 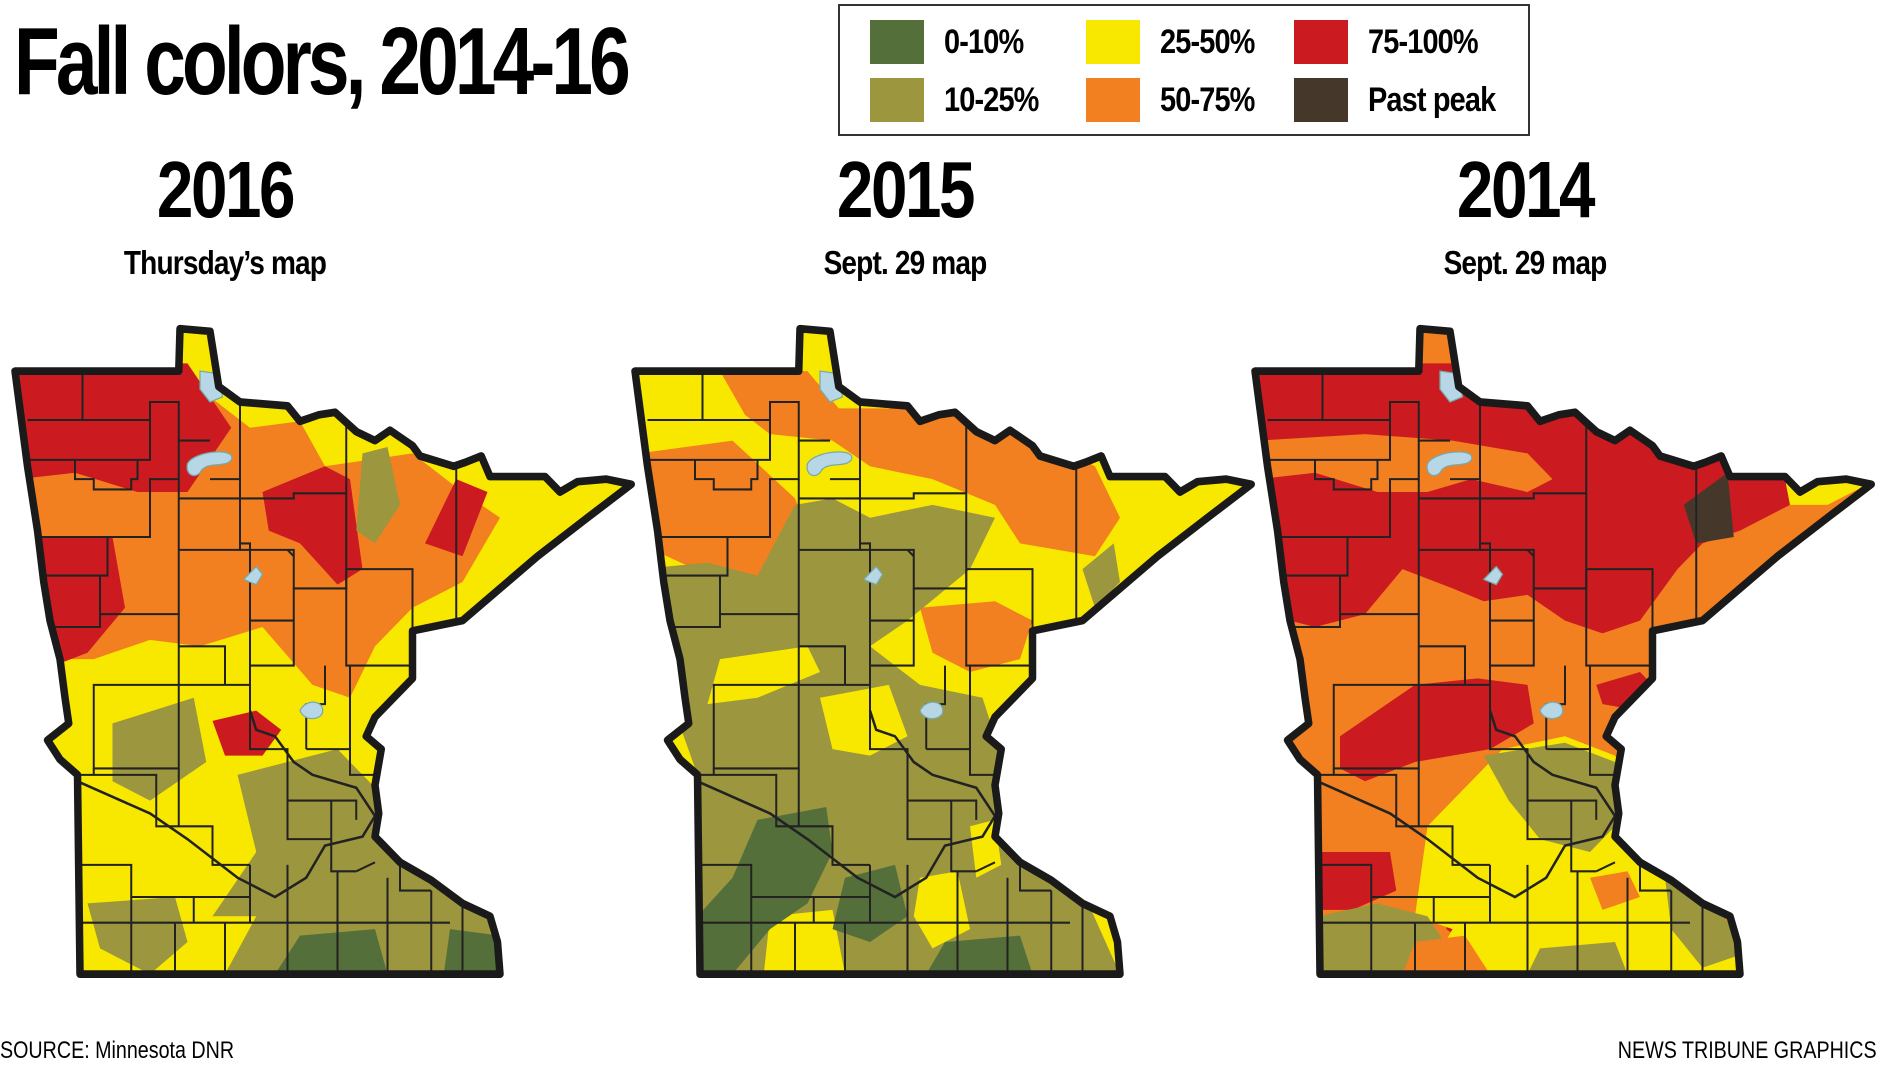 I want to click on year-label: 2015, so click(x=906, y=189).